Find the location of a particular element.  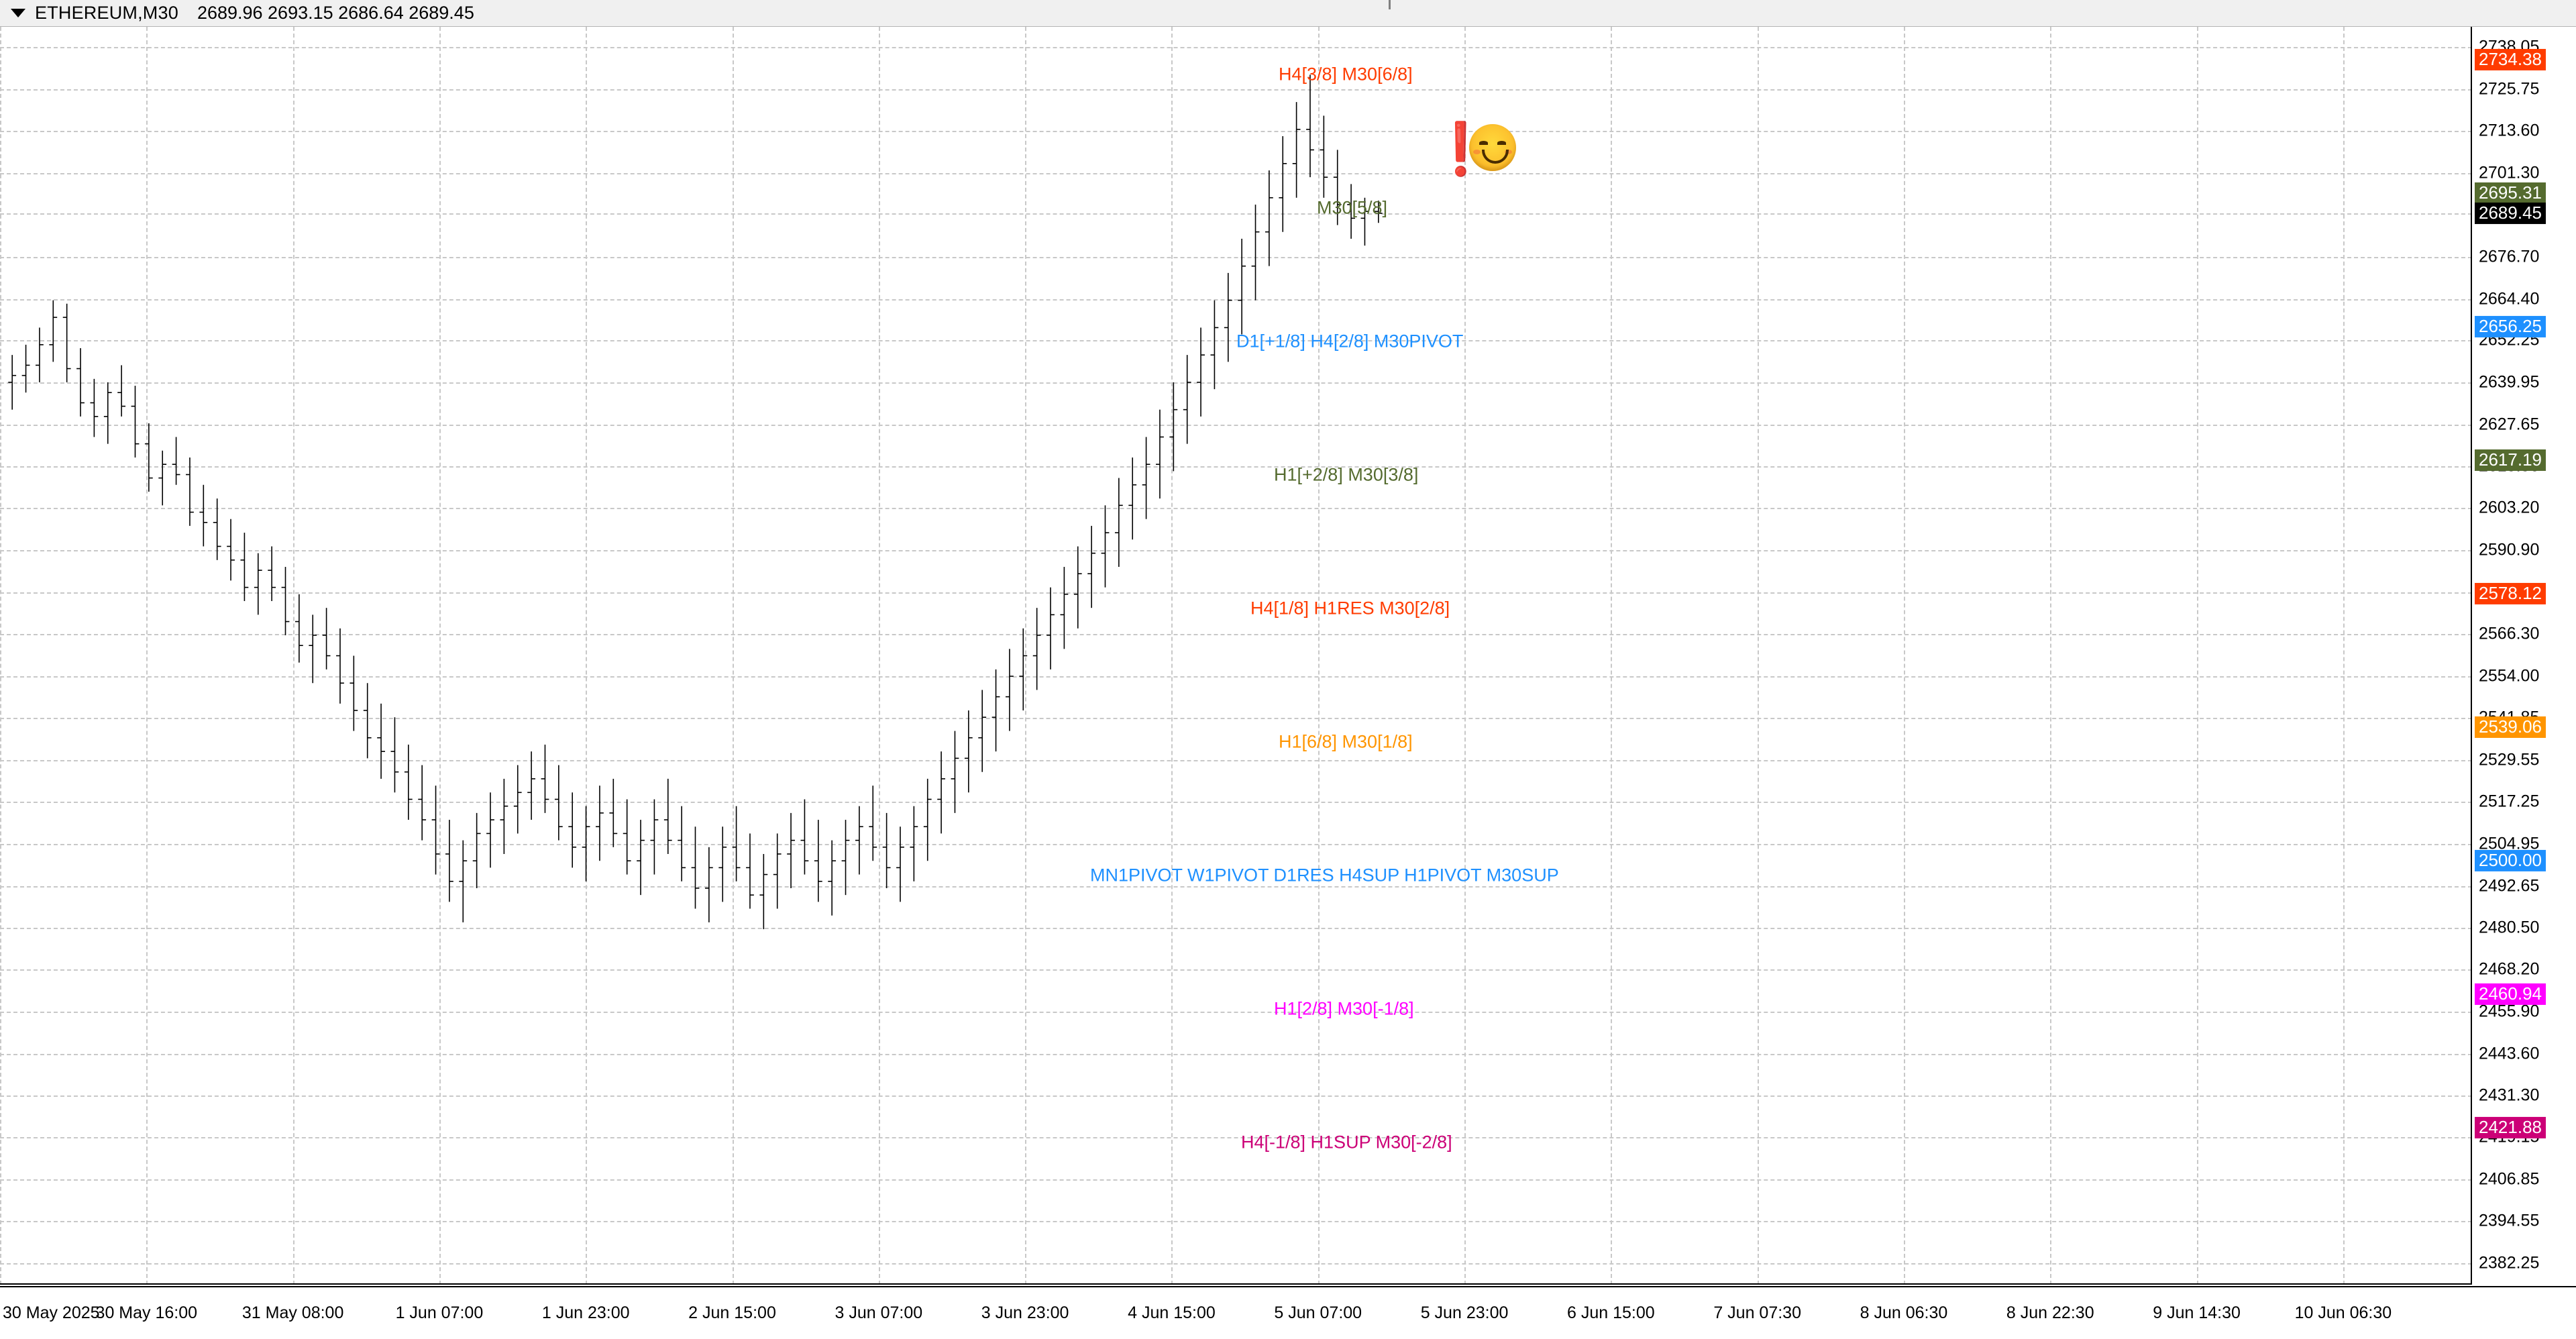

price-axis-tick: 2566.30 is located at coordinates (2509, 633).